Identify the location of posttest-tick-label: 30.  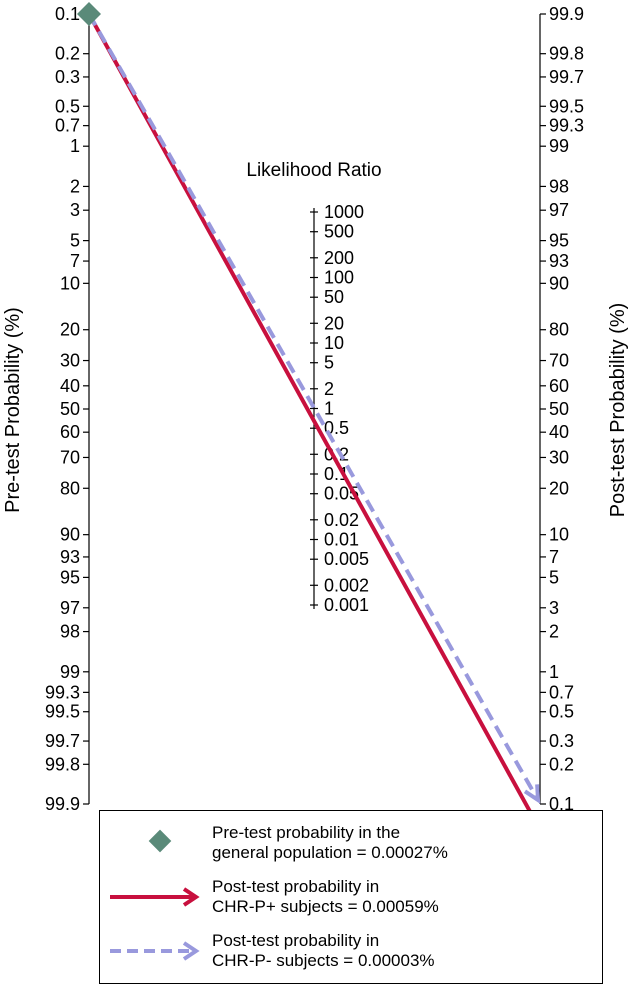
(559, 457).